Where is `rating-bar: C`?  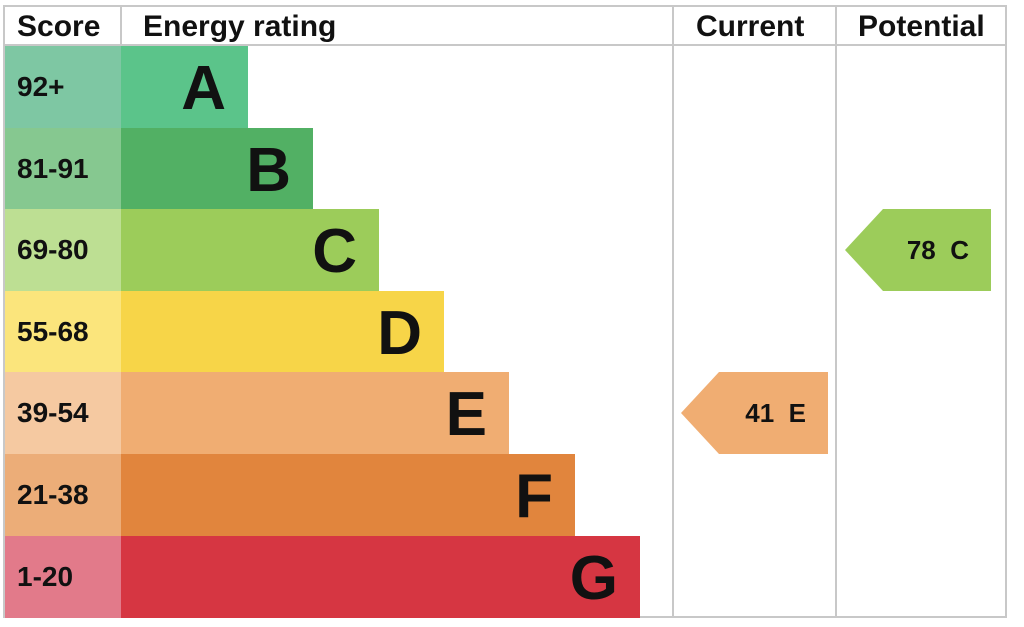 rating-bar: C is located at coordinates (250, 250).